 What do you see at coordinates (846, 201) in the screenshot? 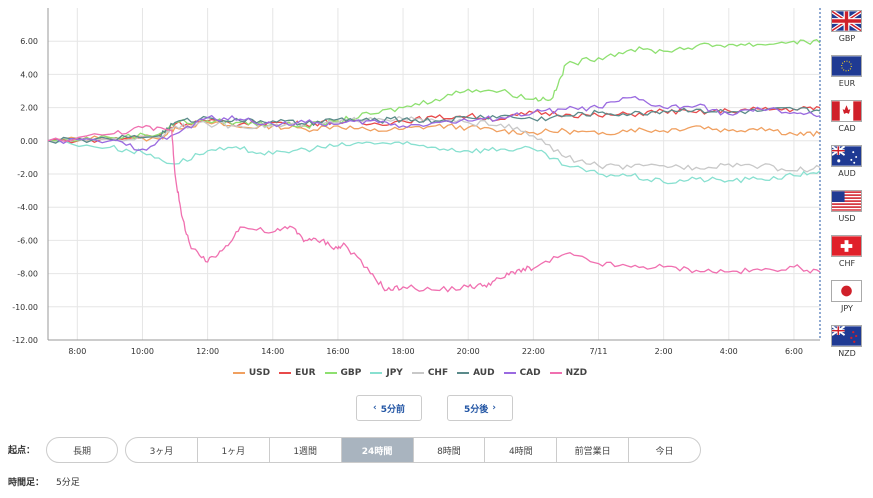
I see `us-flag-icon` at bounding box center [846, 201].